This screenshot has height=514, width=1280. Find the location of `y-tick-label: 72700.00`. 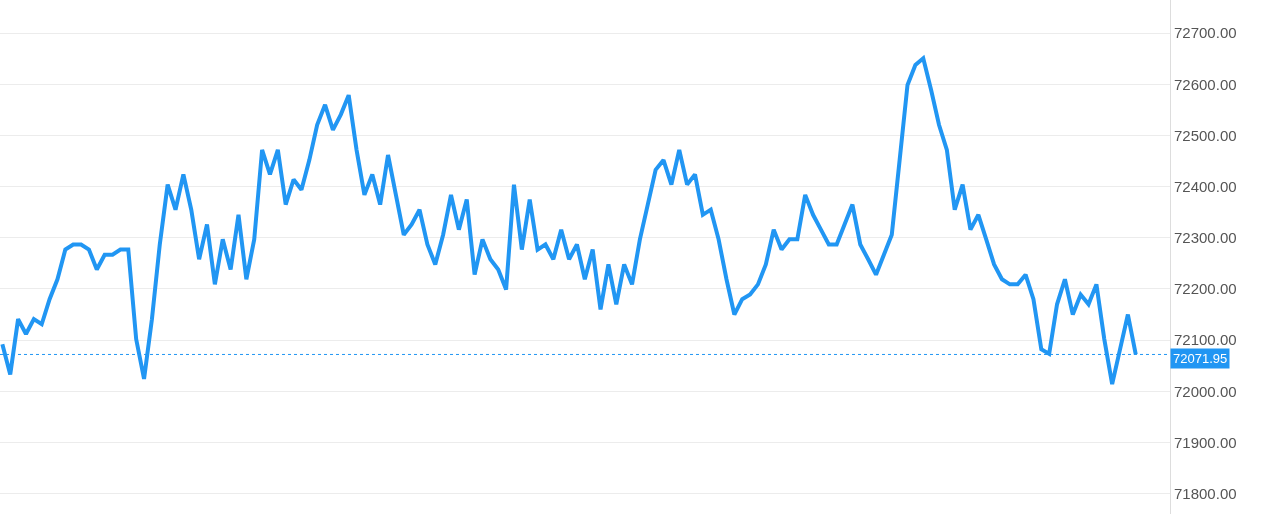

y-tick-label: 72700.00 is located at coordinates (1205, 33).